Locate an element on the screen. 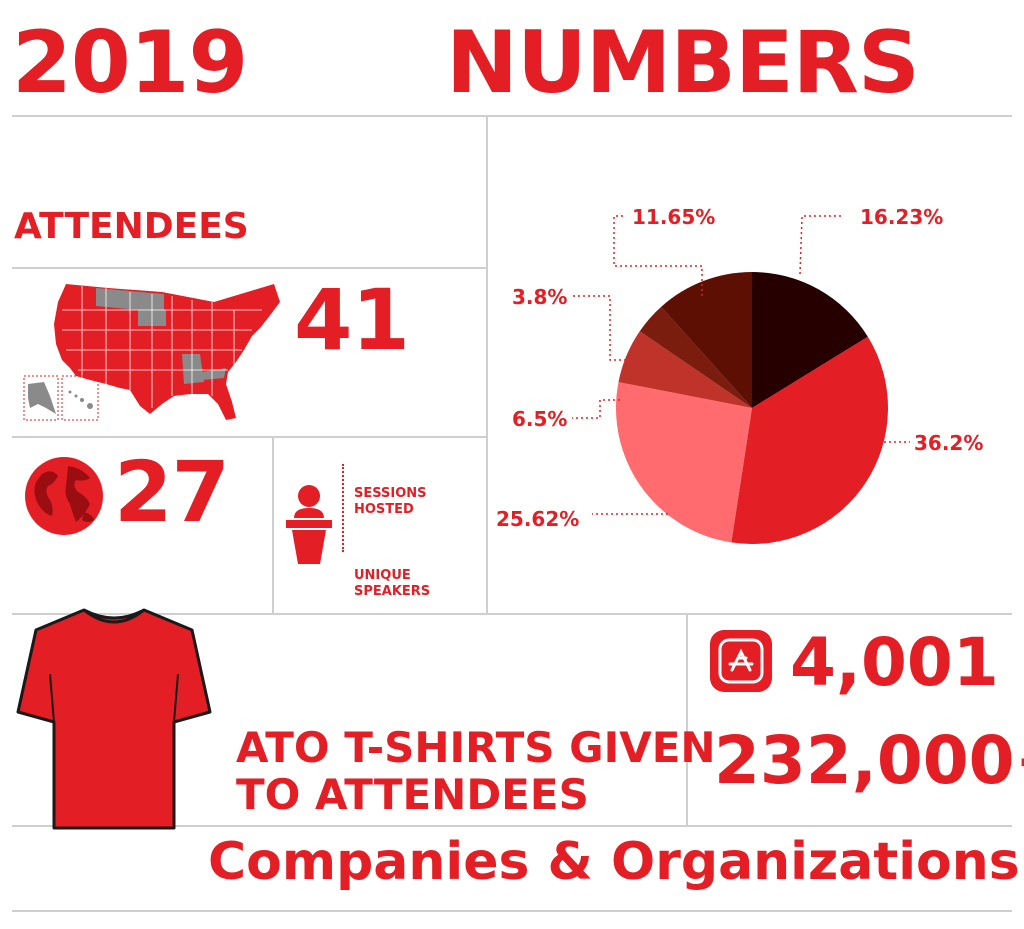  sessions-hosted-label: SESSIONS HOSTED is located at coordinates (390, 501).